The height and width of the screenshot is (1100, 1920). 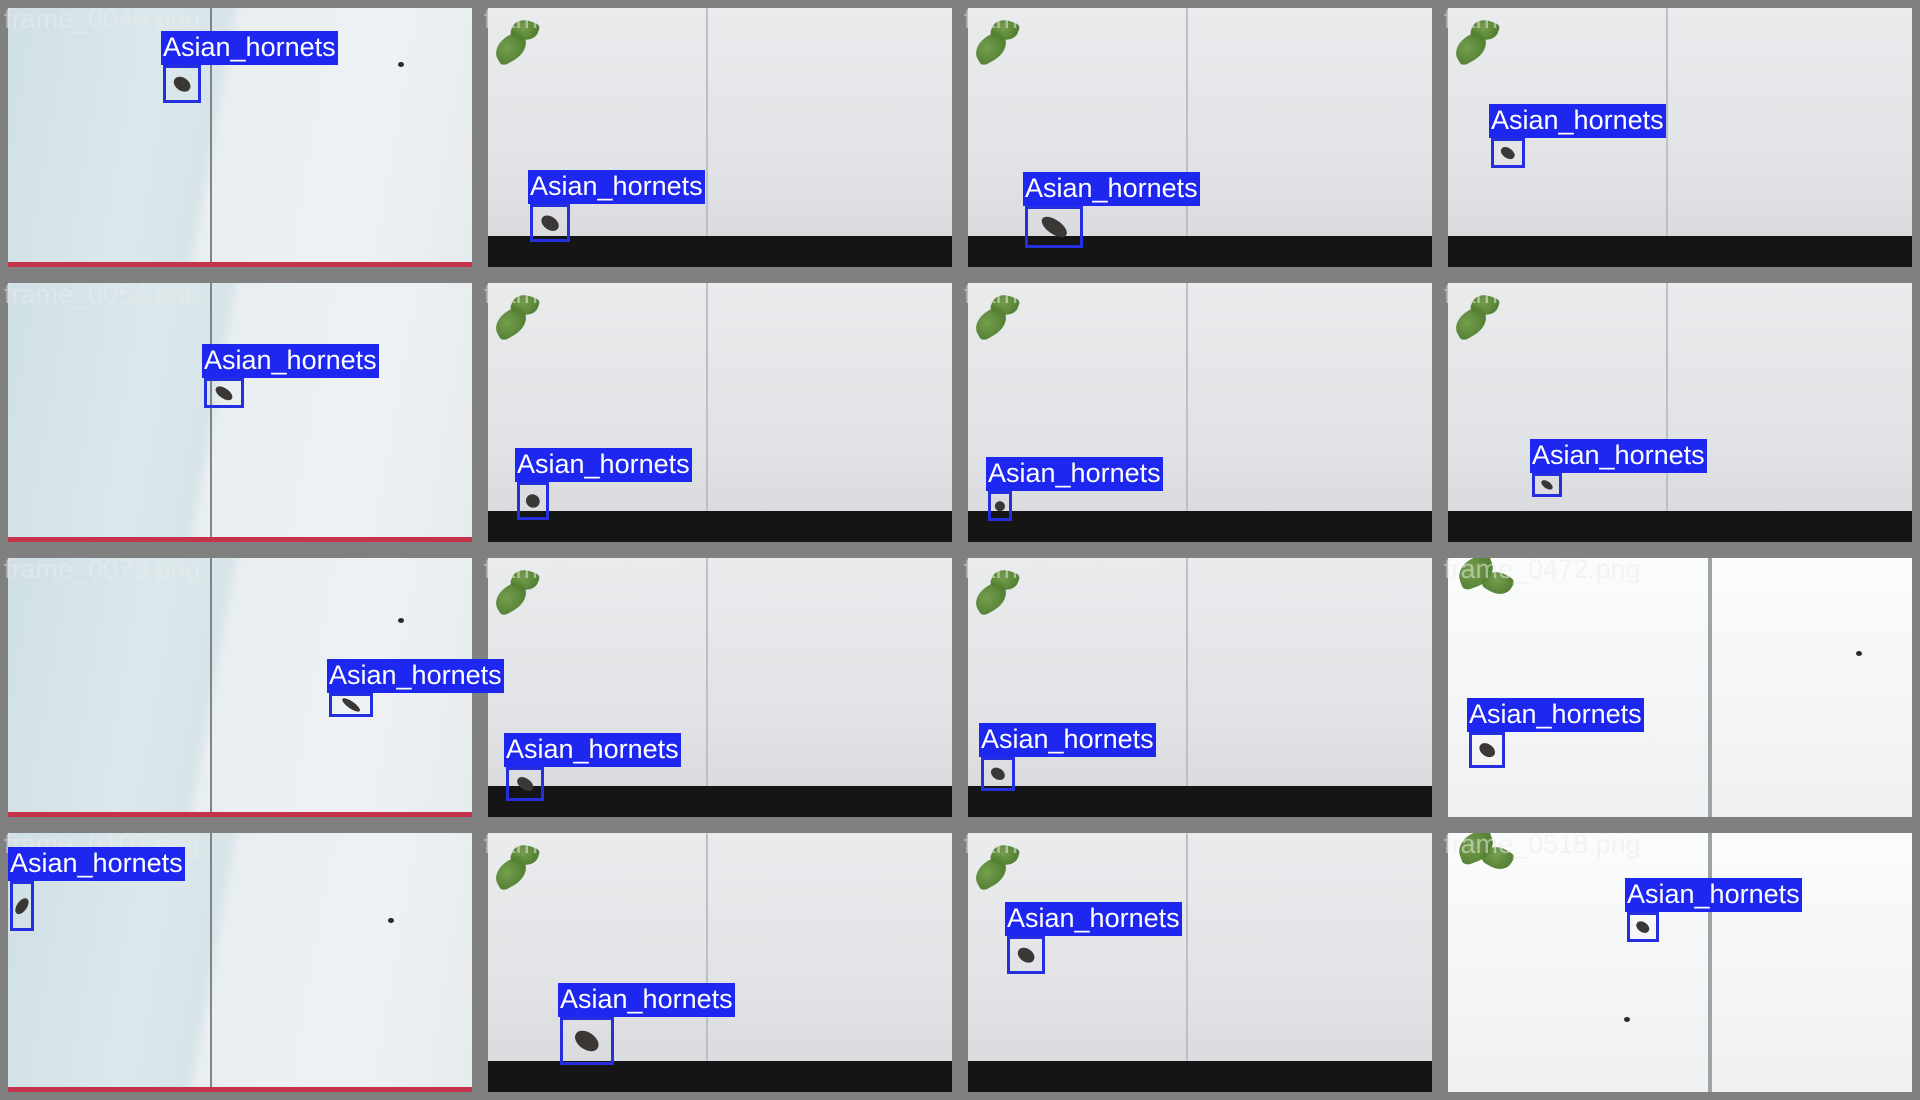 What do you see at coordinates (240, 962) in the screenshot?
I see `image-tile: frame_0107.png Asian_hornets` at bounding box center [240, 962].